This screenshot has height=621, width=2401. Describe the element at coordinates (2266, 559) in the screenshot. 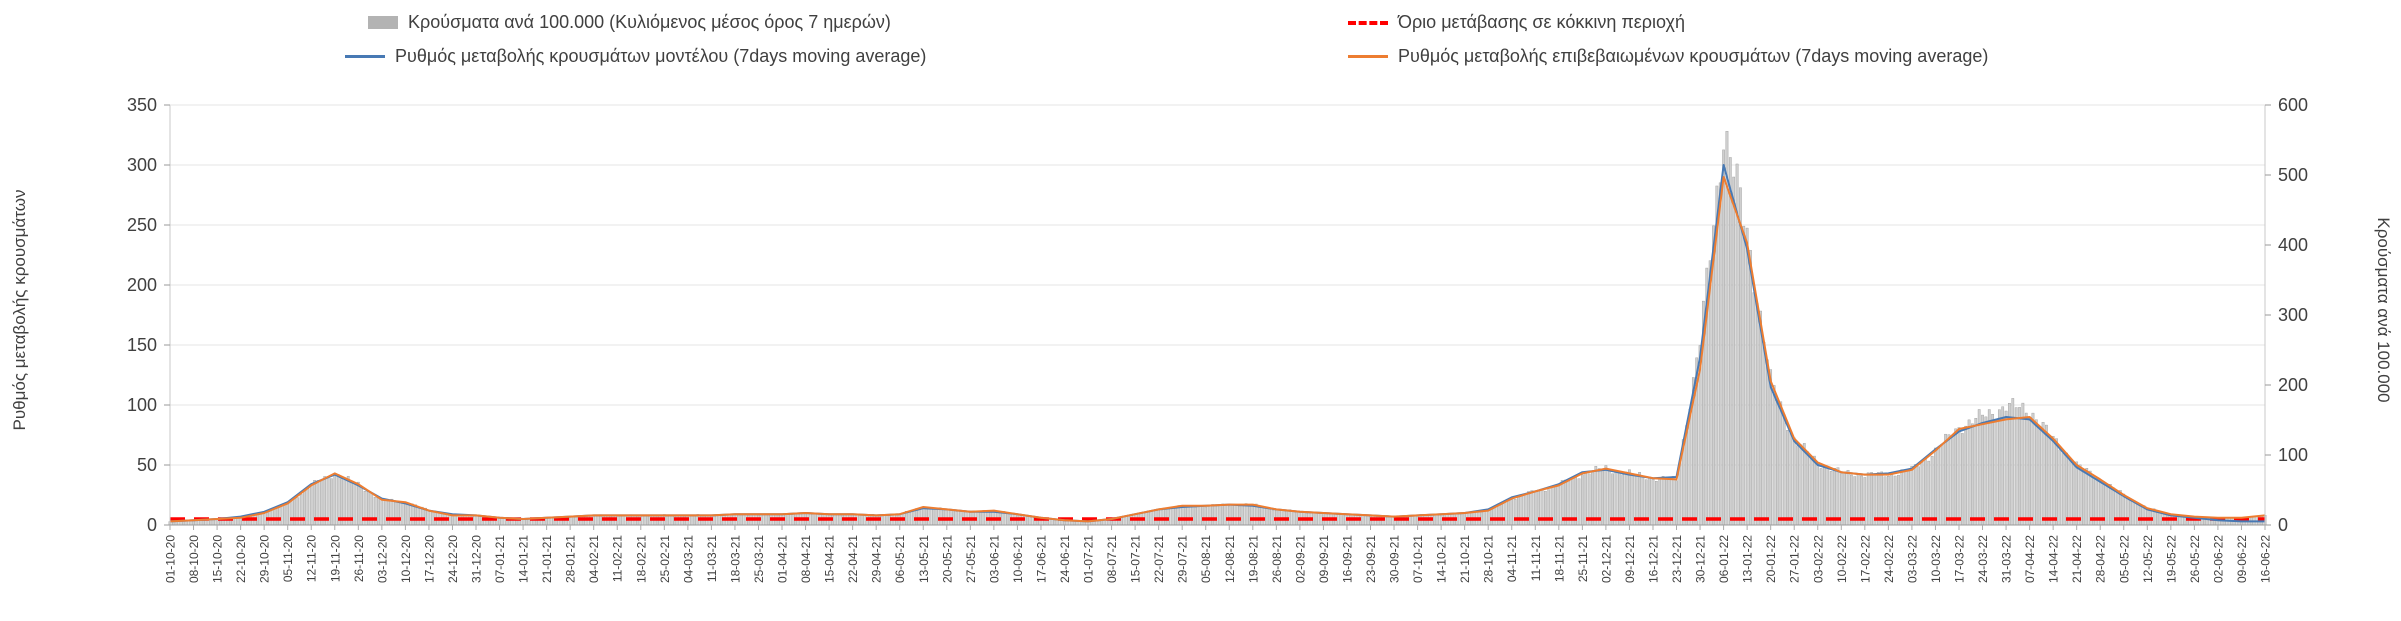

I see `svg-text: 16-06-22` at that location.